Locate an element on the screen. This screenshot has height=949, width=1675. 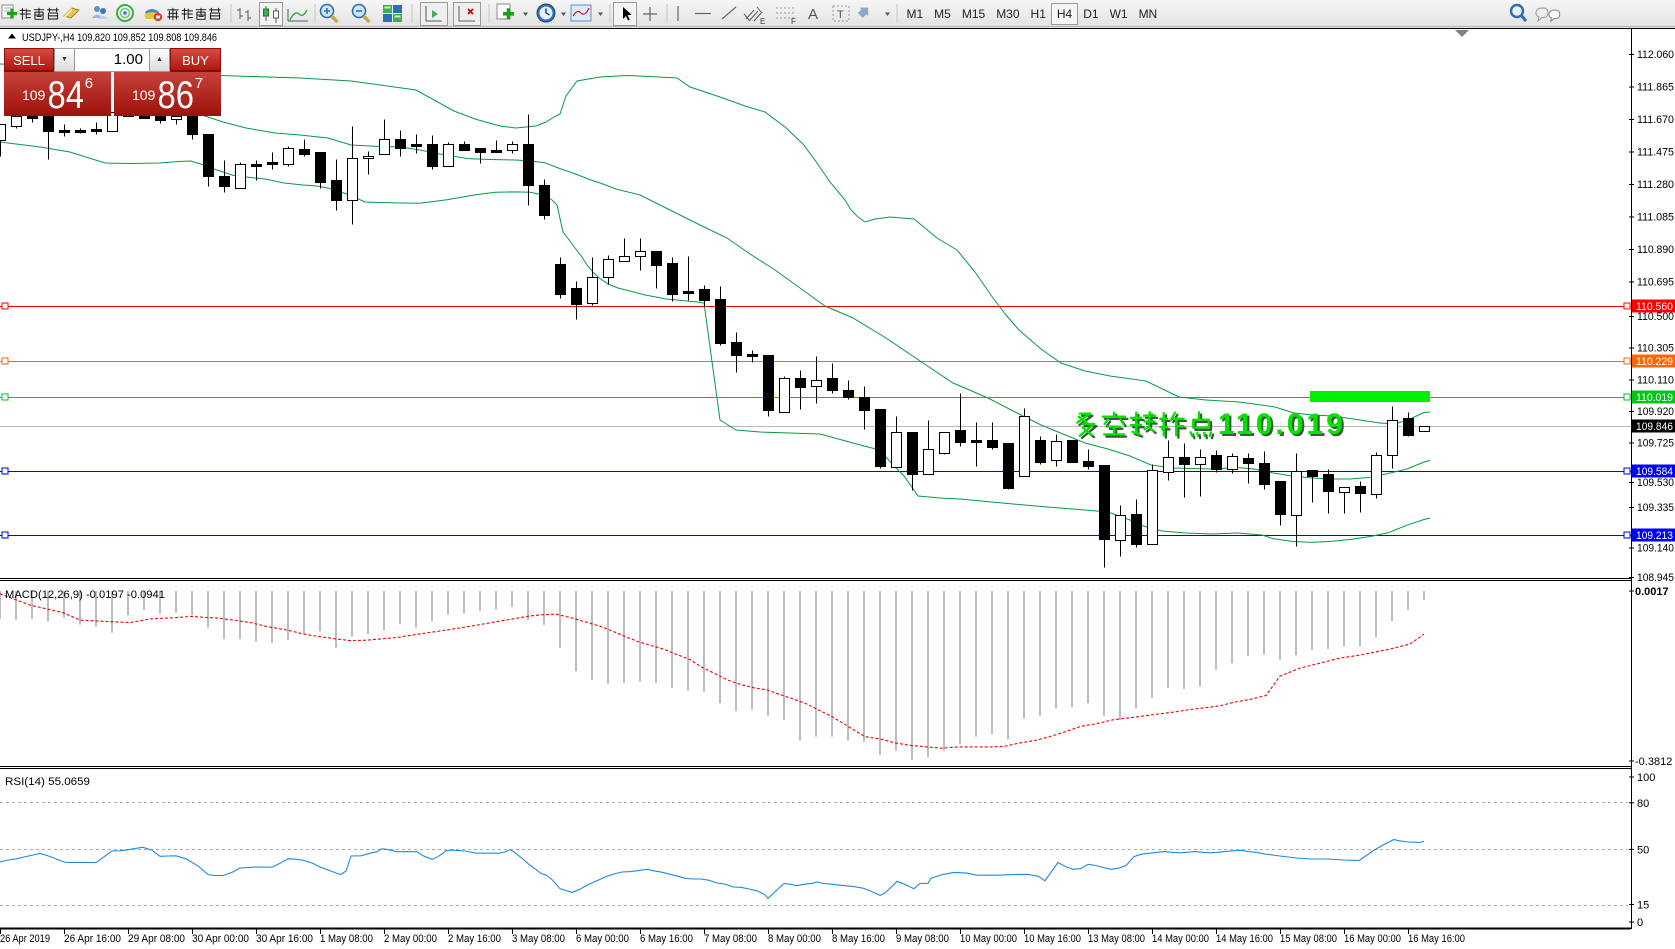
svg-text: 26 Apr 2019 is located at coordinates (25, 939).